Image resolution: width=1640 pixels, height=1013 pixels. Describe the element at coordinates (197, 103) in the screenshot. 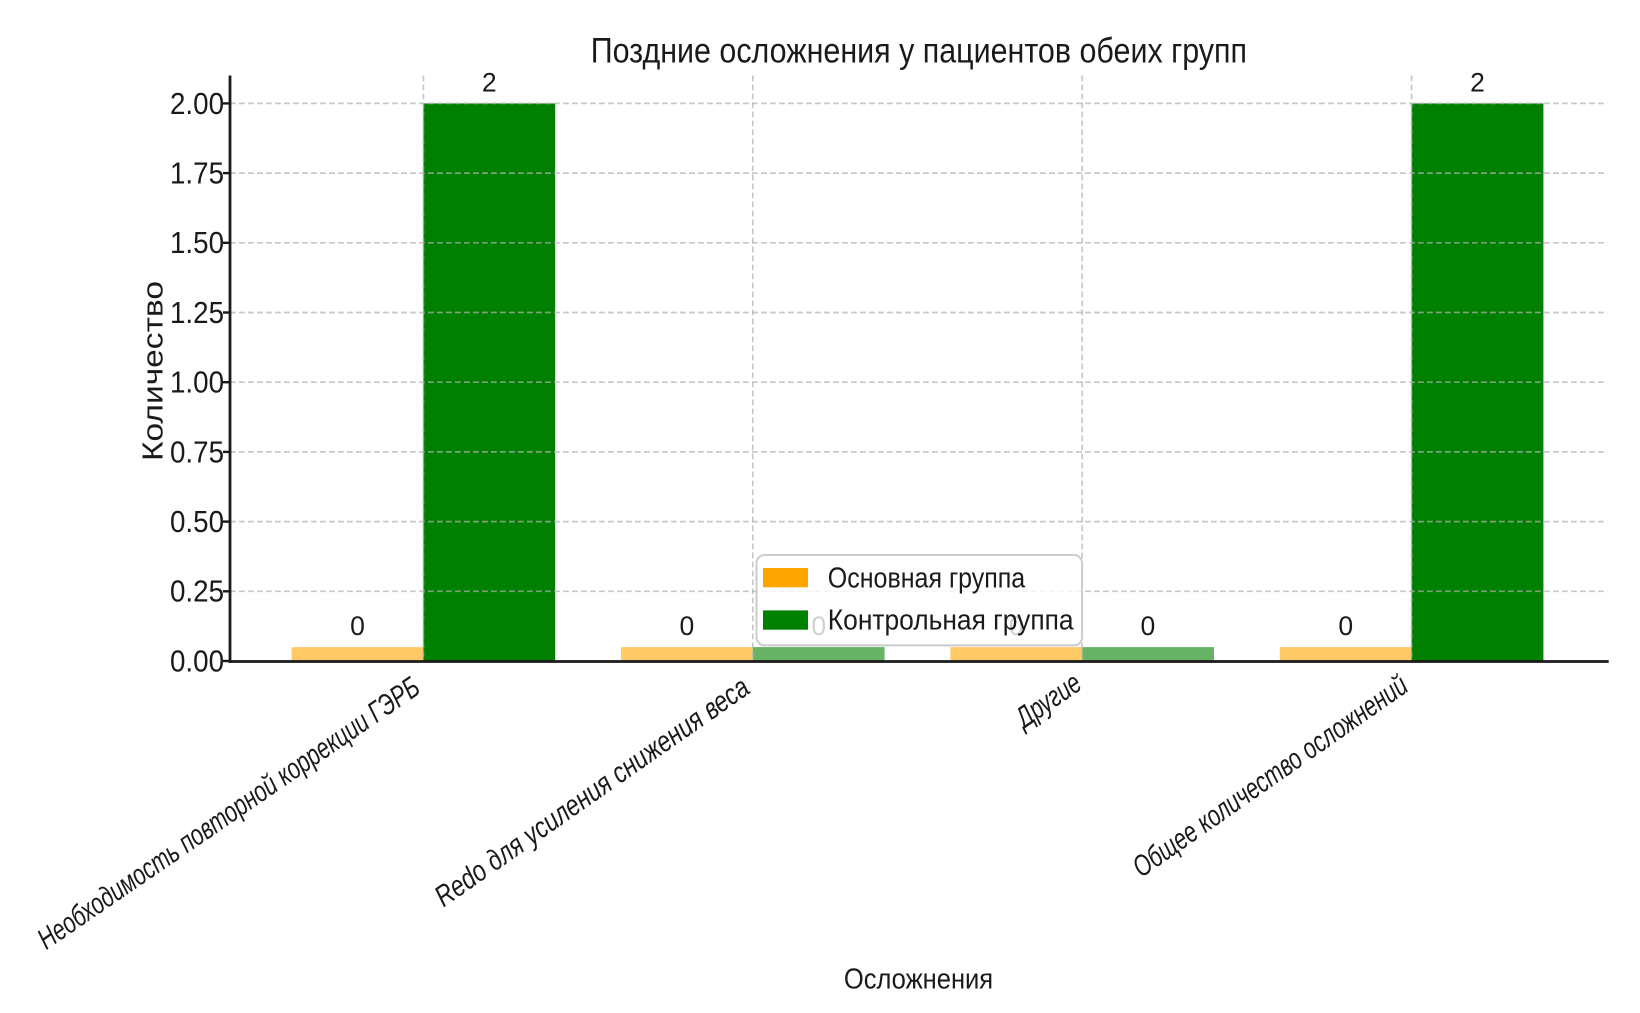

I see `svg-text: 2.00` at that location.